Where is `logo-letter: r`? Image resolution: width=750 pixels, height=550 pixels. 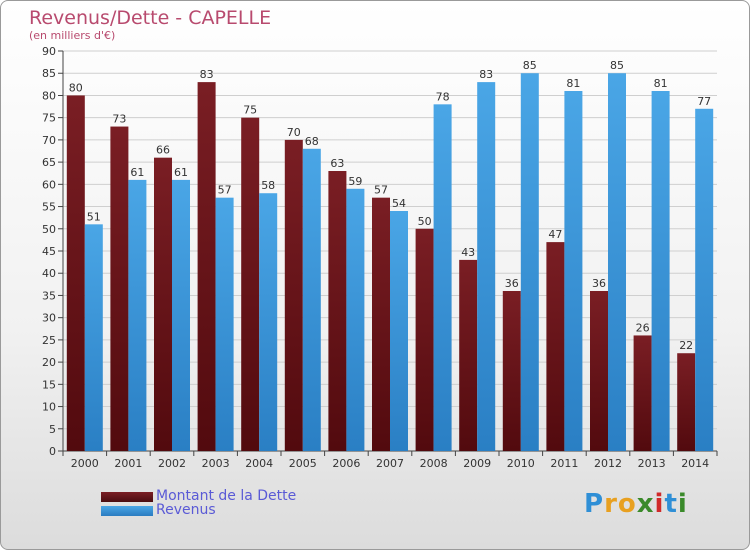 logo-letter: r is located at coordinates (611, 504).